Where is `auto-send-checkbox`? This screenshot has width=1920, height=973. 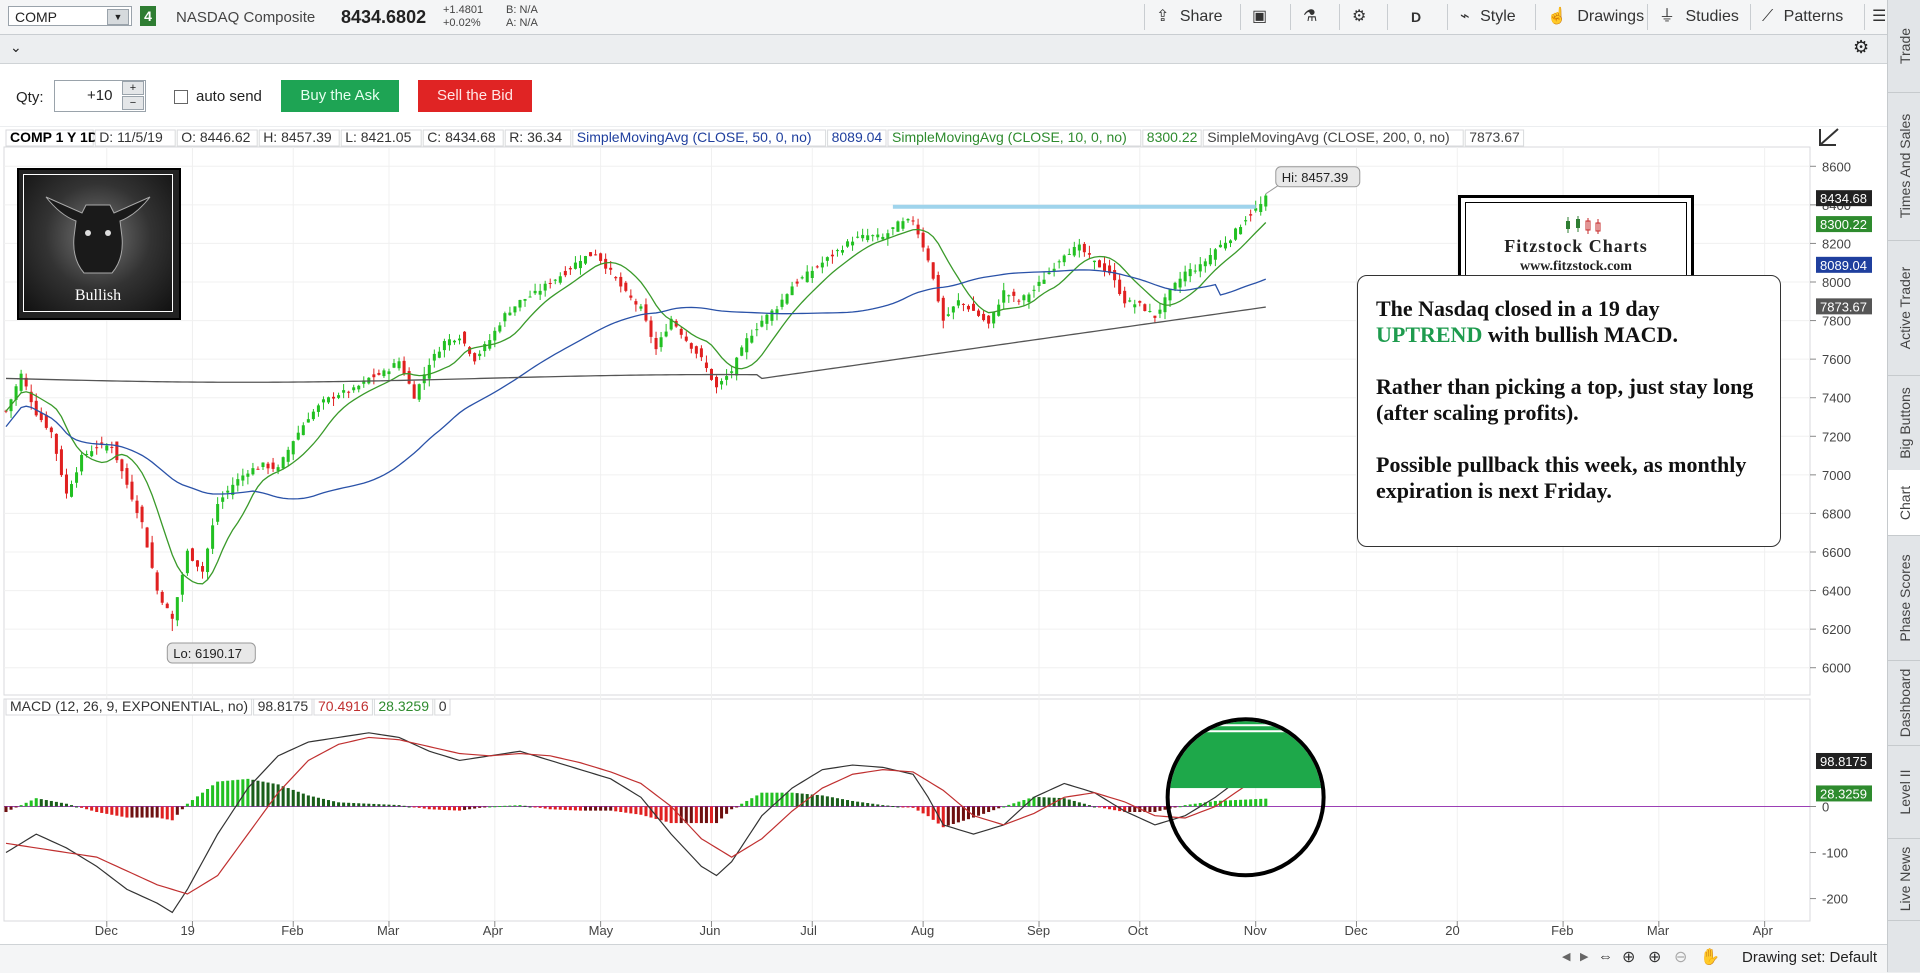
auto-send-checkbox is located at coordinates (181, 97).